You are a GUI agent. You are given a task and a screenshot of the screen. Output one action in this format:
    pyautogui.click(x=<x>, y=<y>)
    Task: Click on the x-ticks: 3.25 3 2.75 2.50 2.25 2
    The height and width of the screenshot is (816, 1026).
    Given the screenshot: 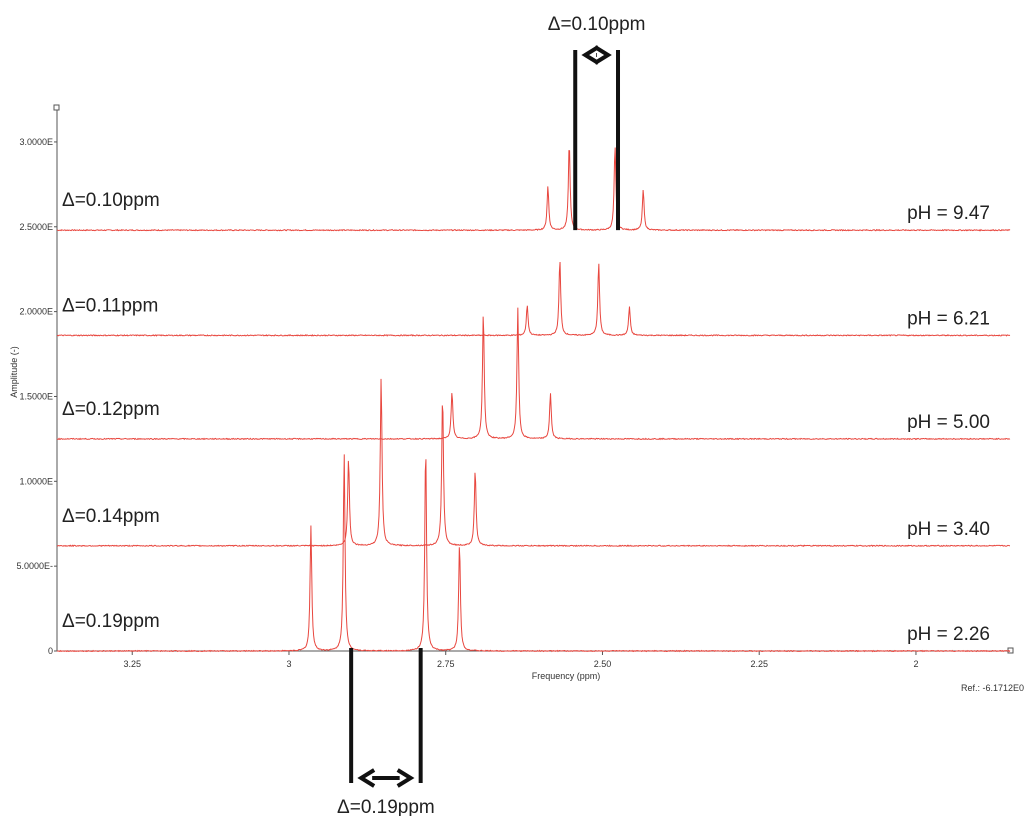 What is the action you would take?
    pyautogui.click(x=520, y=660)
    